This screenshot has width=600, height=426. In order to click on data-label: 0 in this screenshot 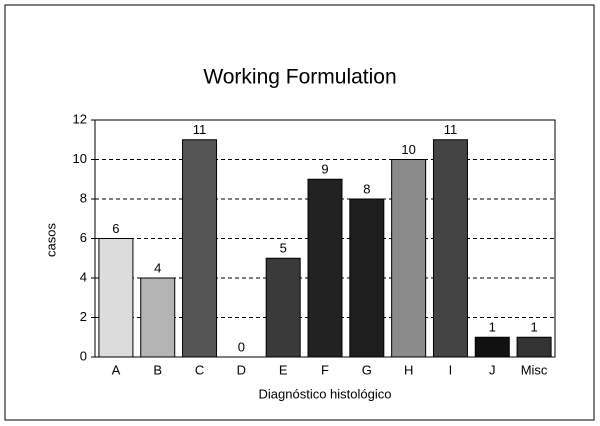, I will do `click(241, 346)`.